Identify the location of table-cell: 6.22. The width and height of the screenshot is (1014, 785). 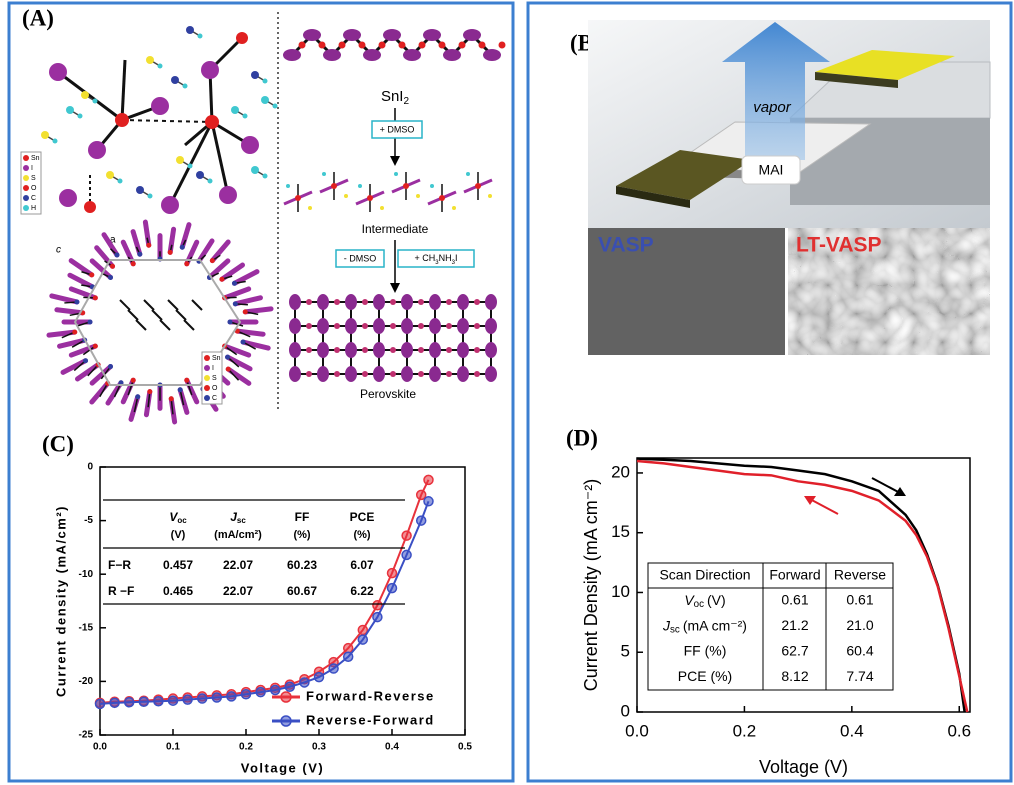
(362, 591).